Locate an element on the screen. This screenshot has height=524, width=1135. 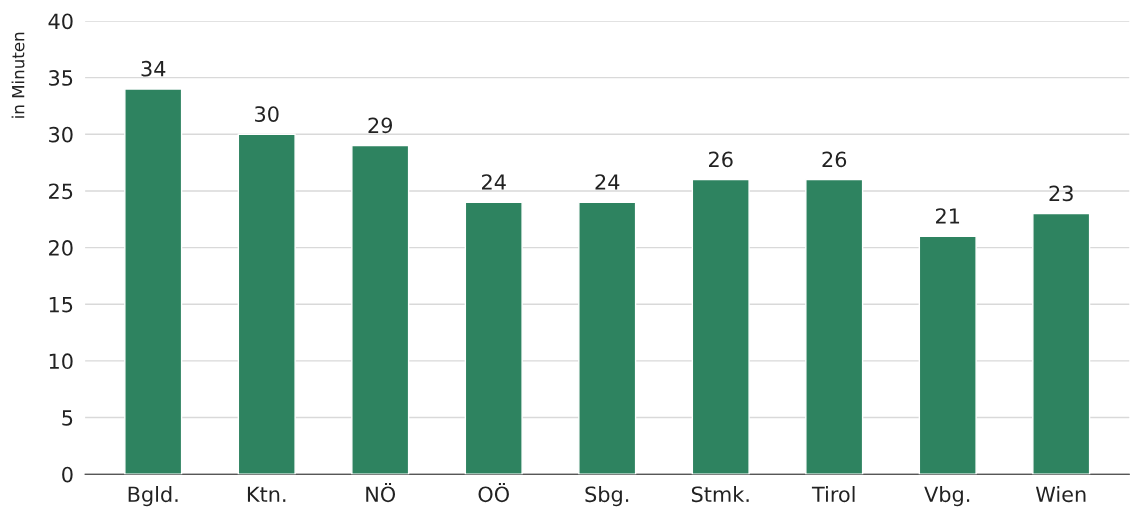
y-tick-label: 35 is located at coordinates (61, 78).